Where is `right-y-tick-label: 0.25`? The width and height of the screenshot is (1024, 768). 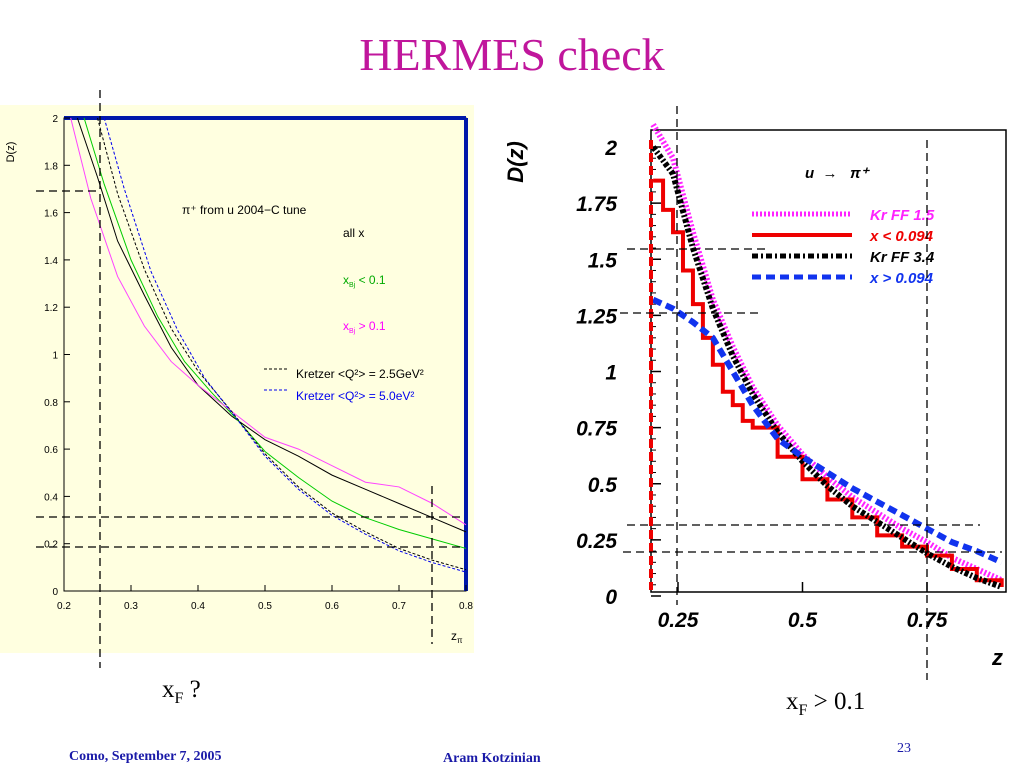 right-y-tick-label: 0.25 is located at coordinates (596, 541).